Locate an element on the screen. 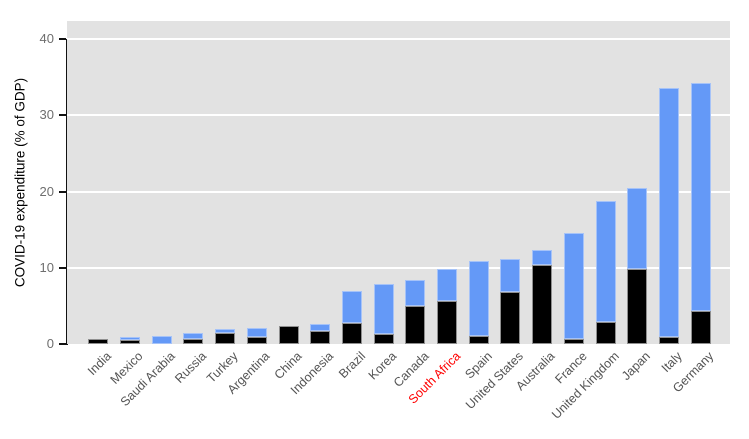  y-axis-title: COVID-19 expenditure (% of GDP) is located at coordinates (20, 182).